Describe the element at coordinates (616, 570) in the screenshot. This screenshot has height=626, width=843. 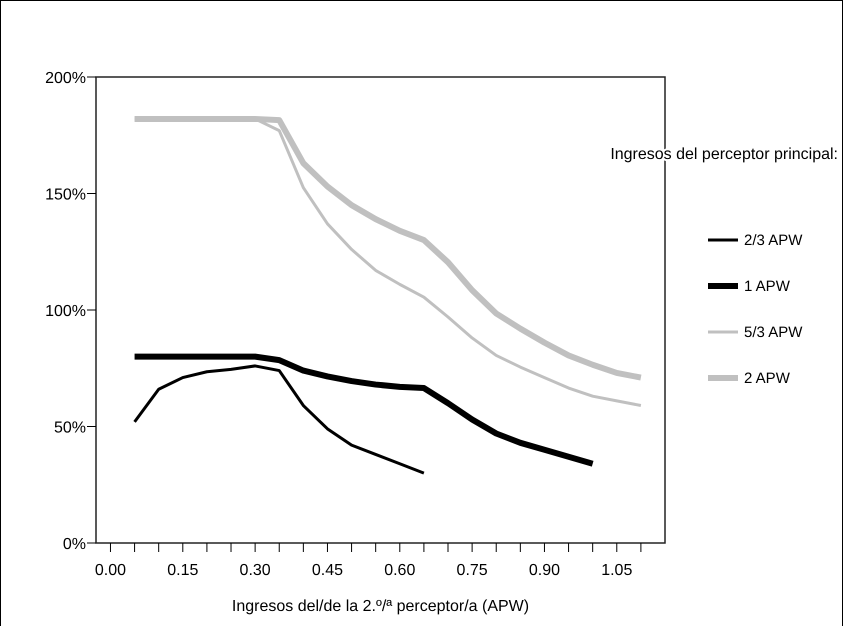
I see `x-tick-label: 1.05` at that location.